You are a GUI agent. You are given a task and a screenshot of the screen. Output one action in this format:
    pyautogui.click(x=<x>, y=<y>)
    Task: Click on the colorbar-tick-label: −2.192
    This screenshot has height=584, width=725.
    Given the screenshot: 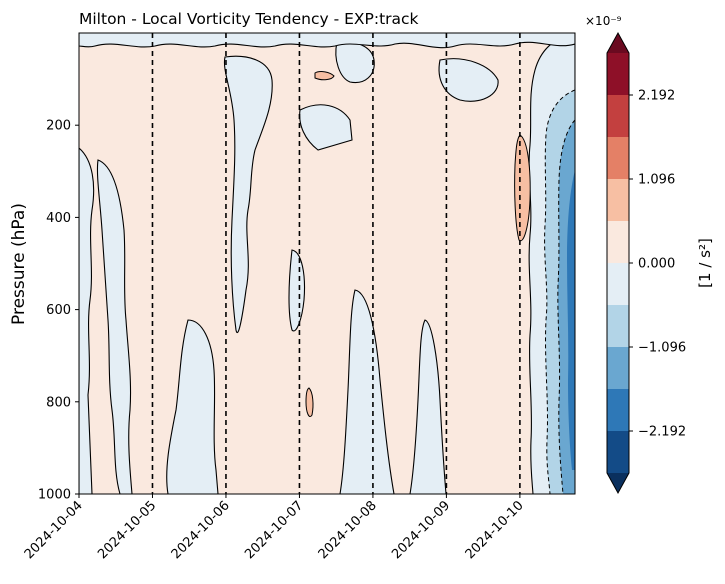 What is the action you would take?
    pyautogui.click(x=662, y=432)
    